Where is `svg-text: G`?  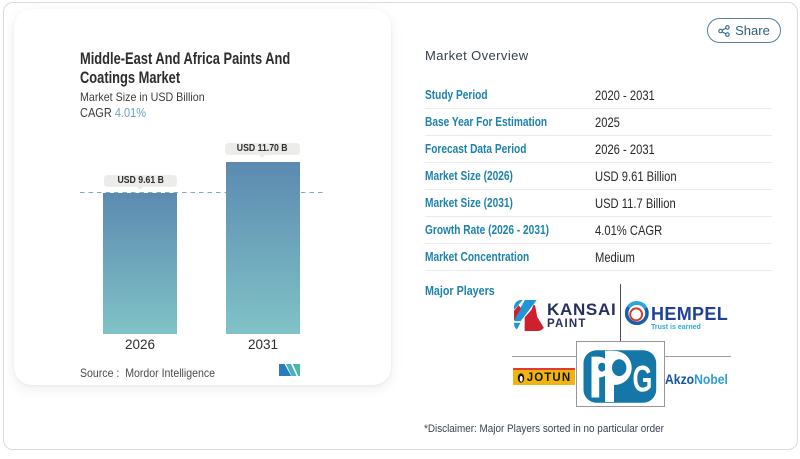
svg-text: G is located at coordinates (642, 379).